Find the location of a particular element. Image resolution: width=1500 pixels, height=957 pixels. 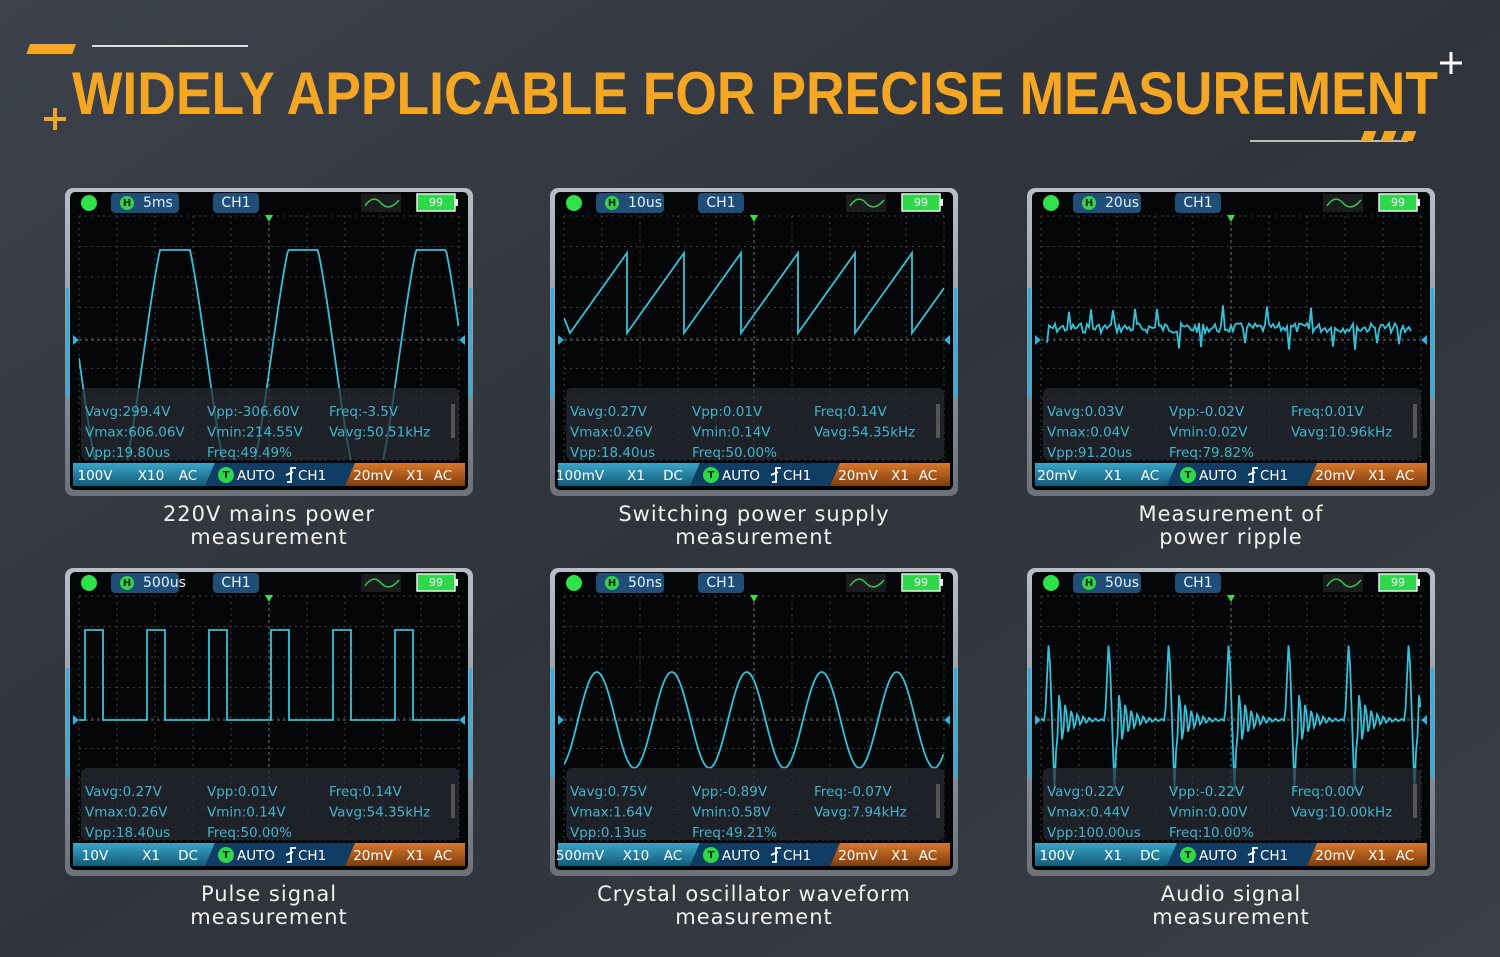

coupling-left: 100mV is located at coordinates (580, 476).